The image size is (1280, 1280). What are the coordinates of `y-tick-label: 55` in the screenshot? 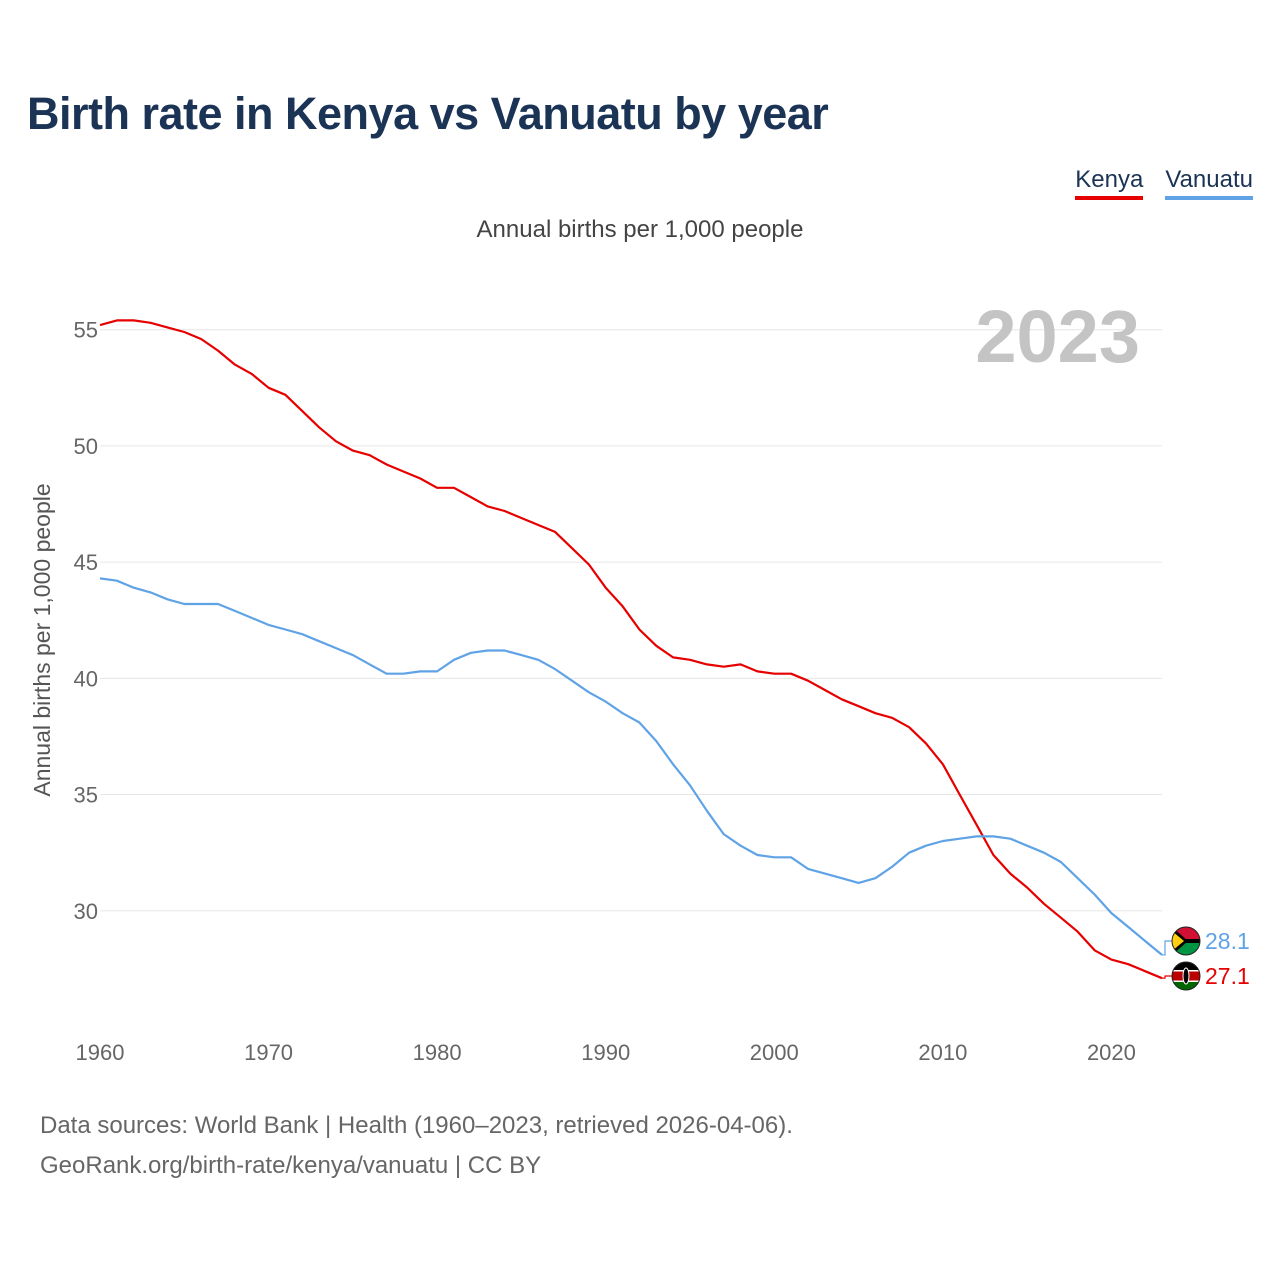 It's located at (86, 330).